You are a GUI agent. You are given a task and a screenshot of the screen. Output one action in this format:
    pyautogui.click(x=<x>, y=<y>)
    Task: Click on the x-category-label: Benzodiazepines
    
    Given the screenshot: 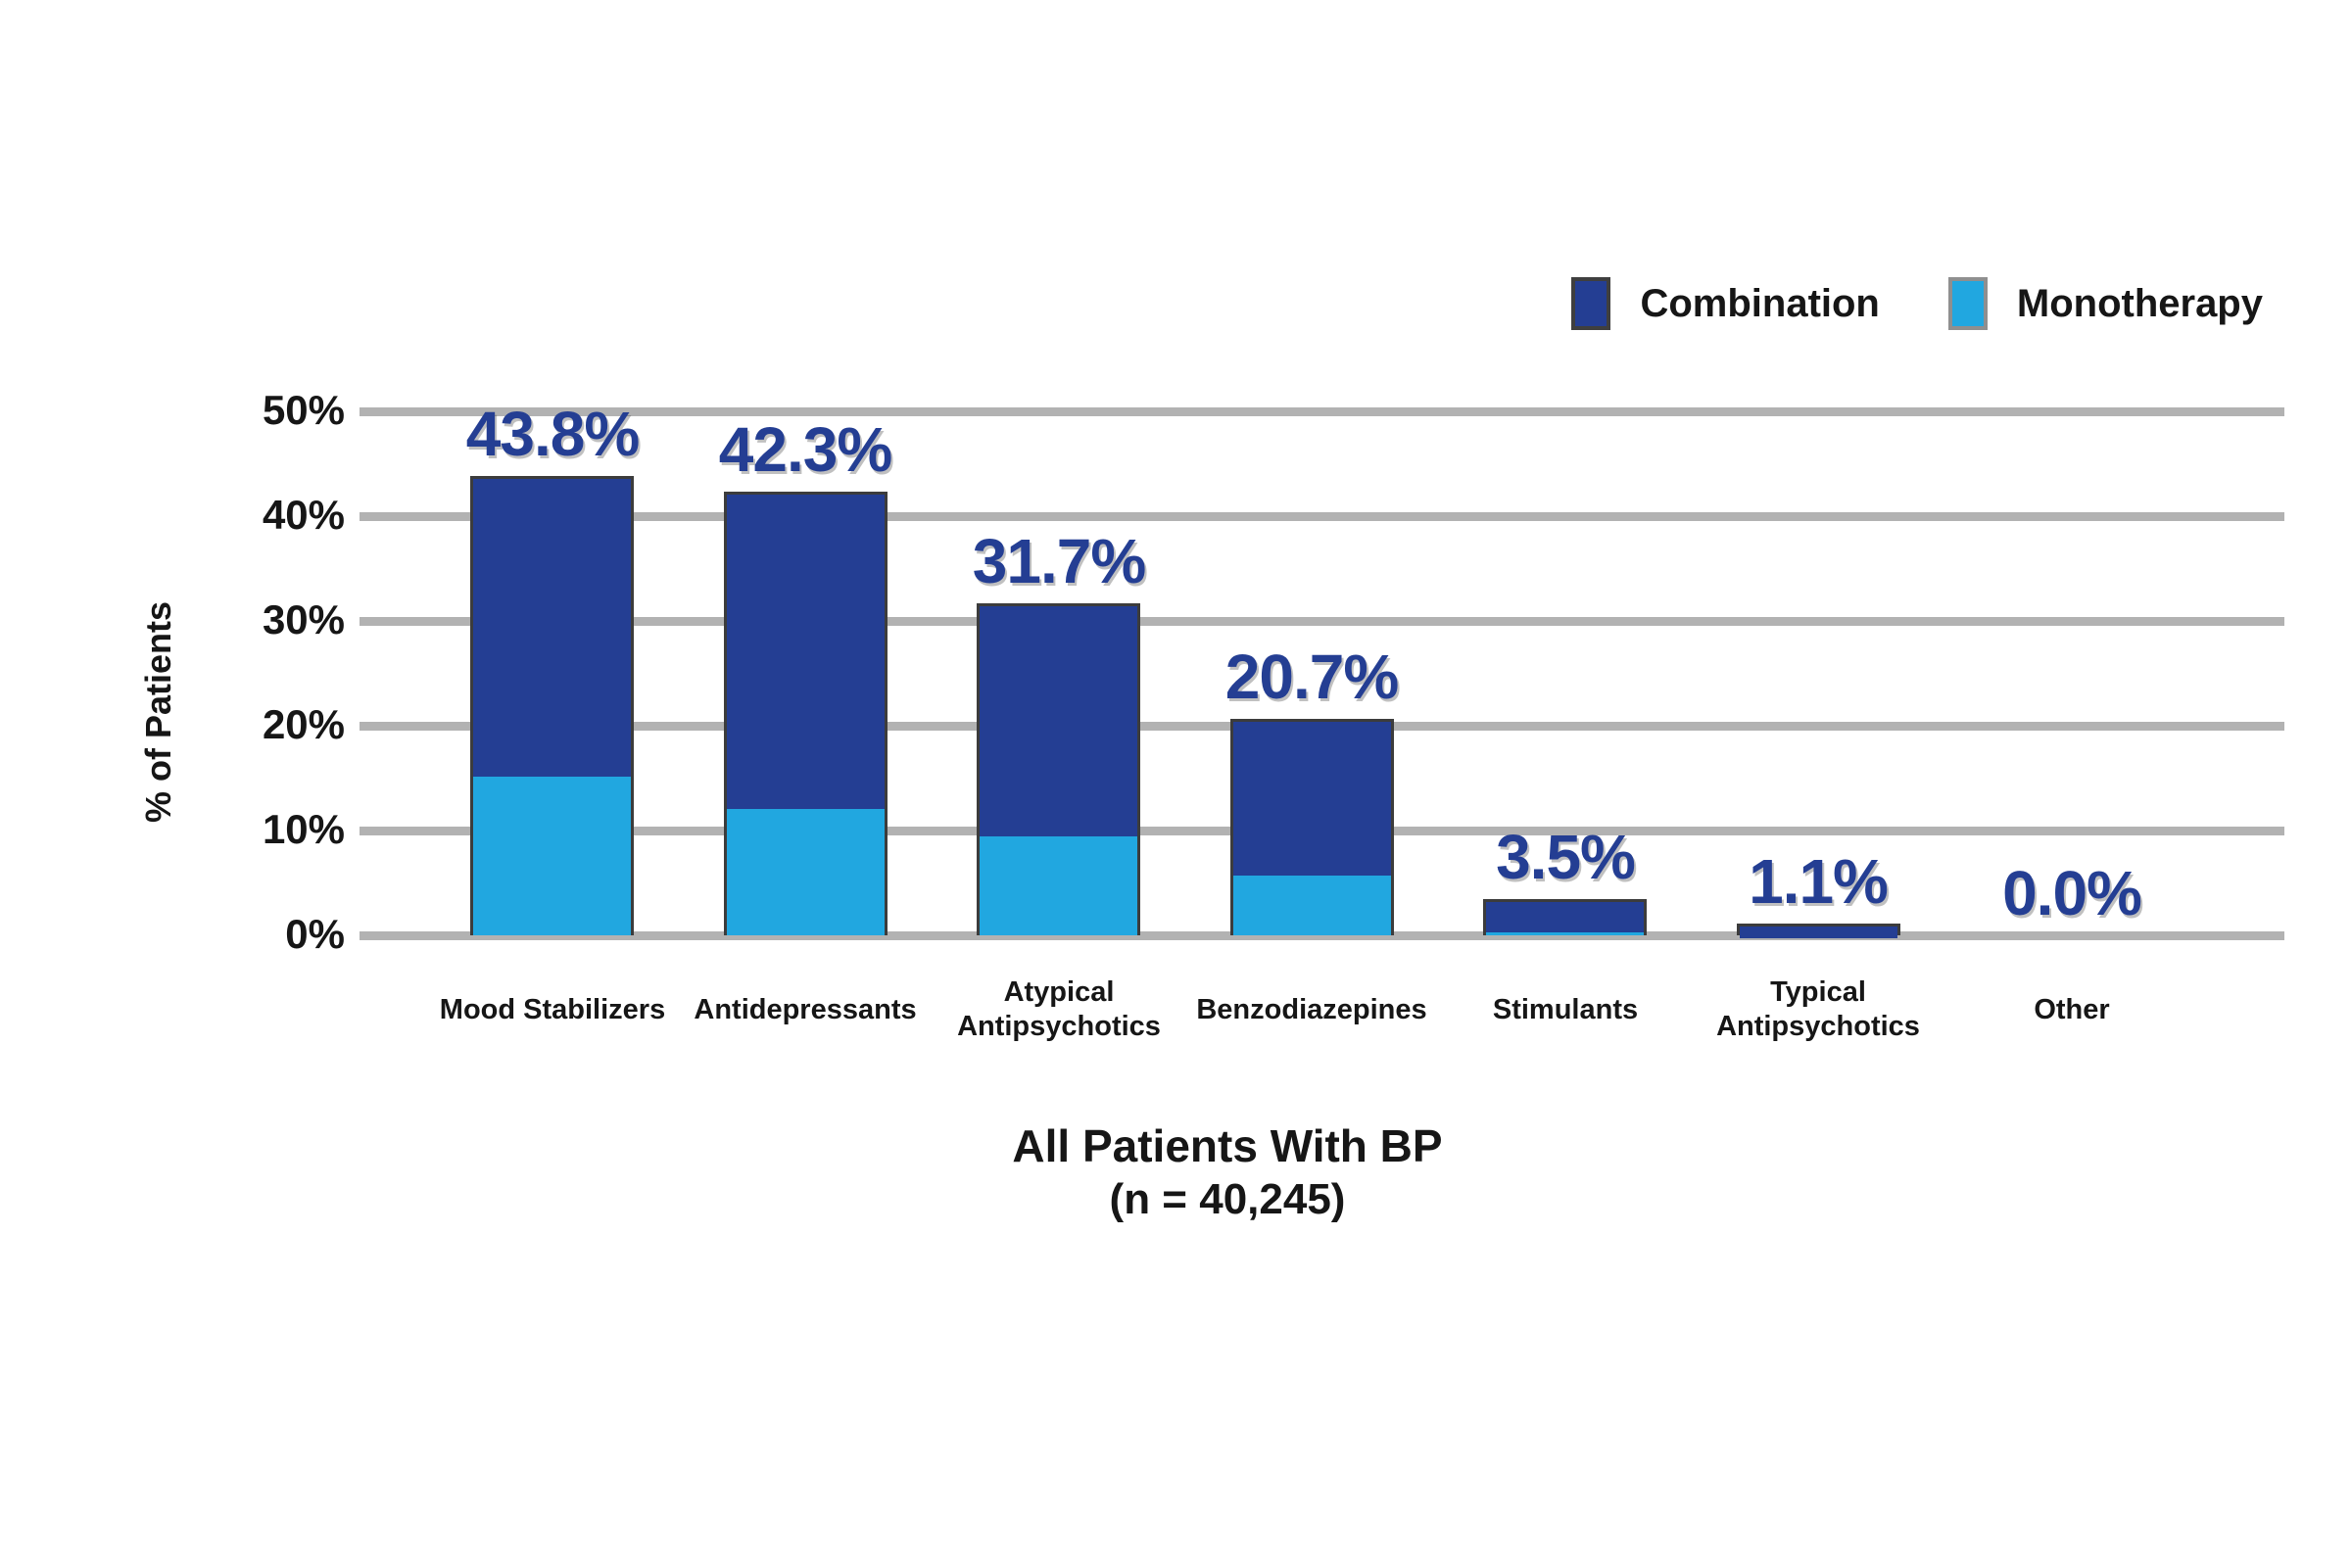 What is the action you would take?
    pyautogui.click(x=1312, y=1009)
    